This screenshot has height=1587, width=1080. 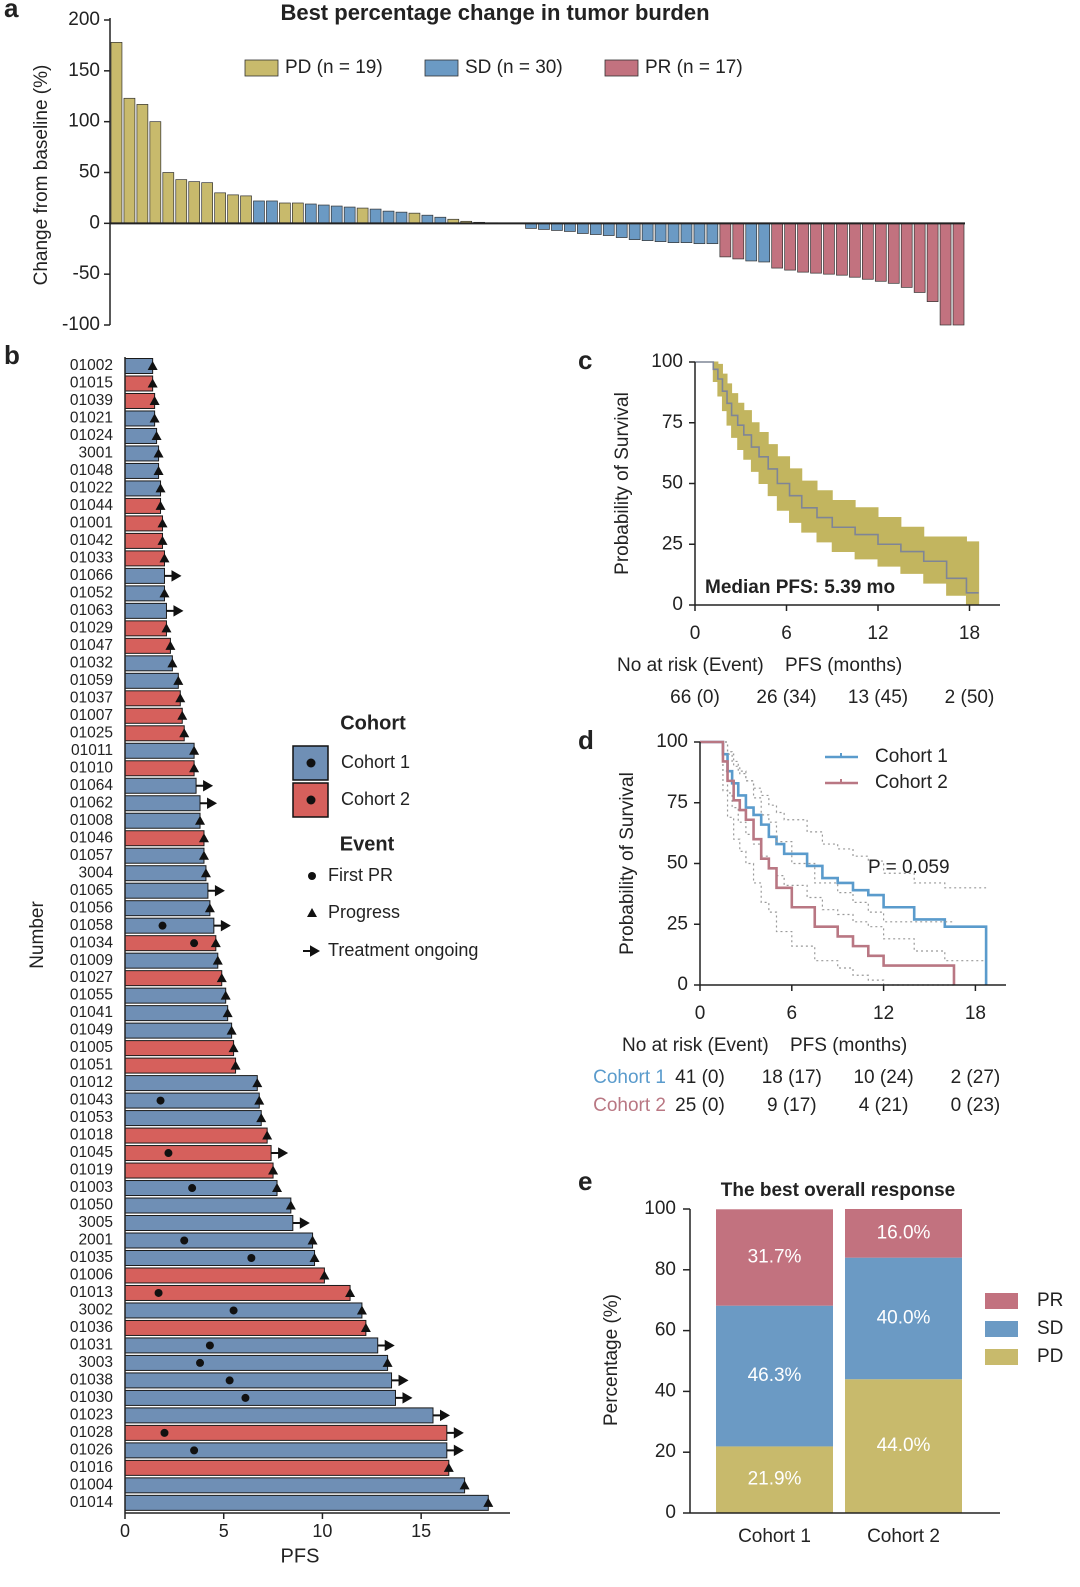 I want to click on y-tick-label: 150, so click(x=84, y=70).